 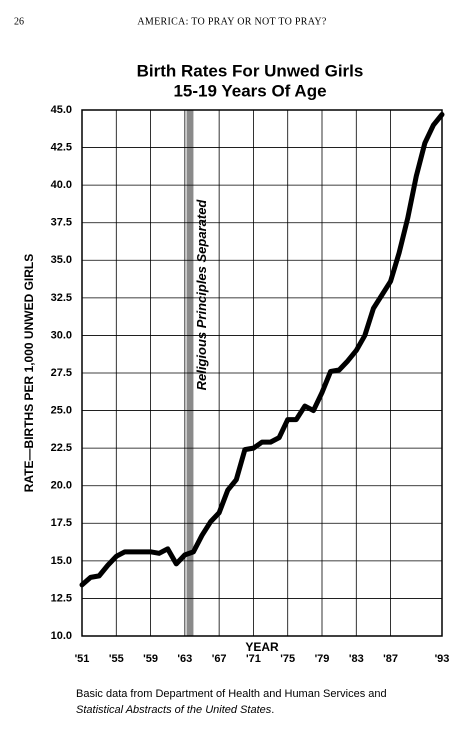 What do you see at coordinates (61, 636) in the screenshot?
I see `y-tick-label: 10.0` at bounding box center [61, 636].